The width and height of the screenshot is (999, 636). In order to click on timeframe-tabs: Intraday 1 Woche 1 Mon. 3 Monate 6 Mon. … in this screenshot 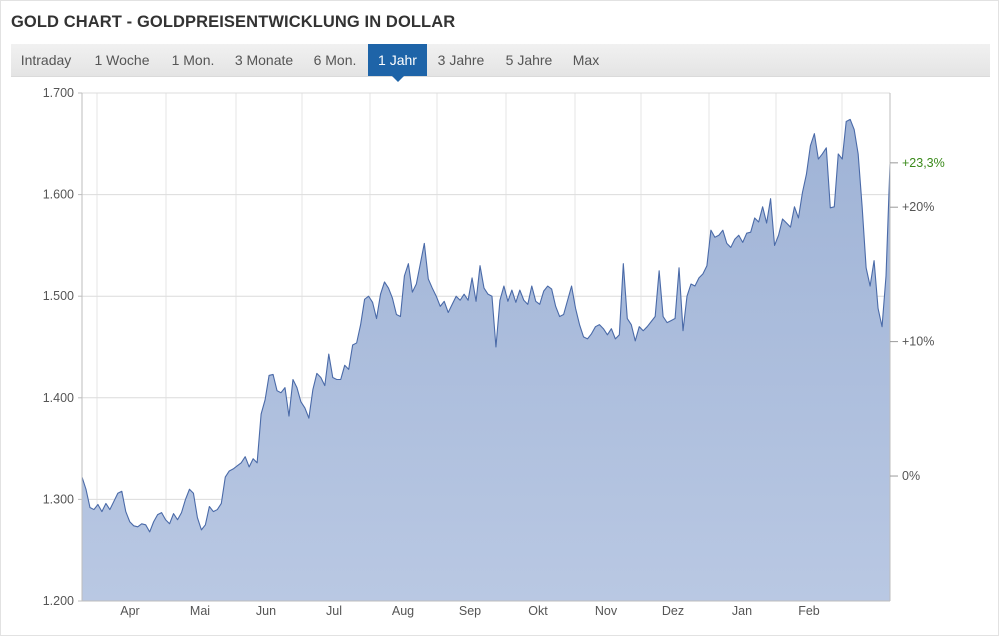, I will do `click(500, 63)`.